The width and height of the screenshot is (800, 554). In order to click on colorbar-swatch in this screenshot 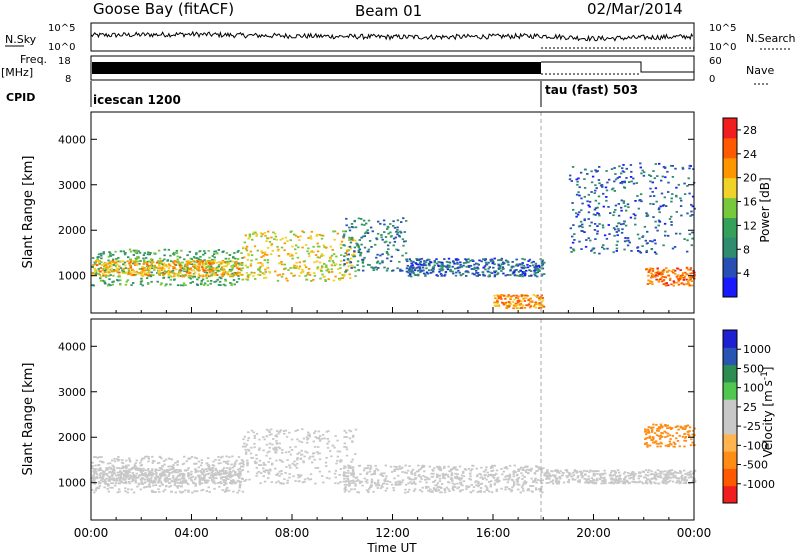, I will do `click(730, 247)`.